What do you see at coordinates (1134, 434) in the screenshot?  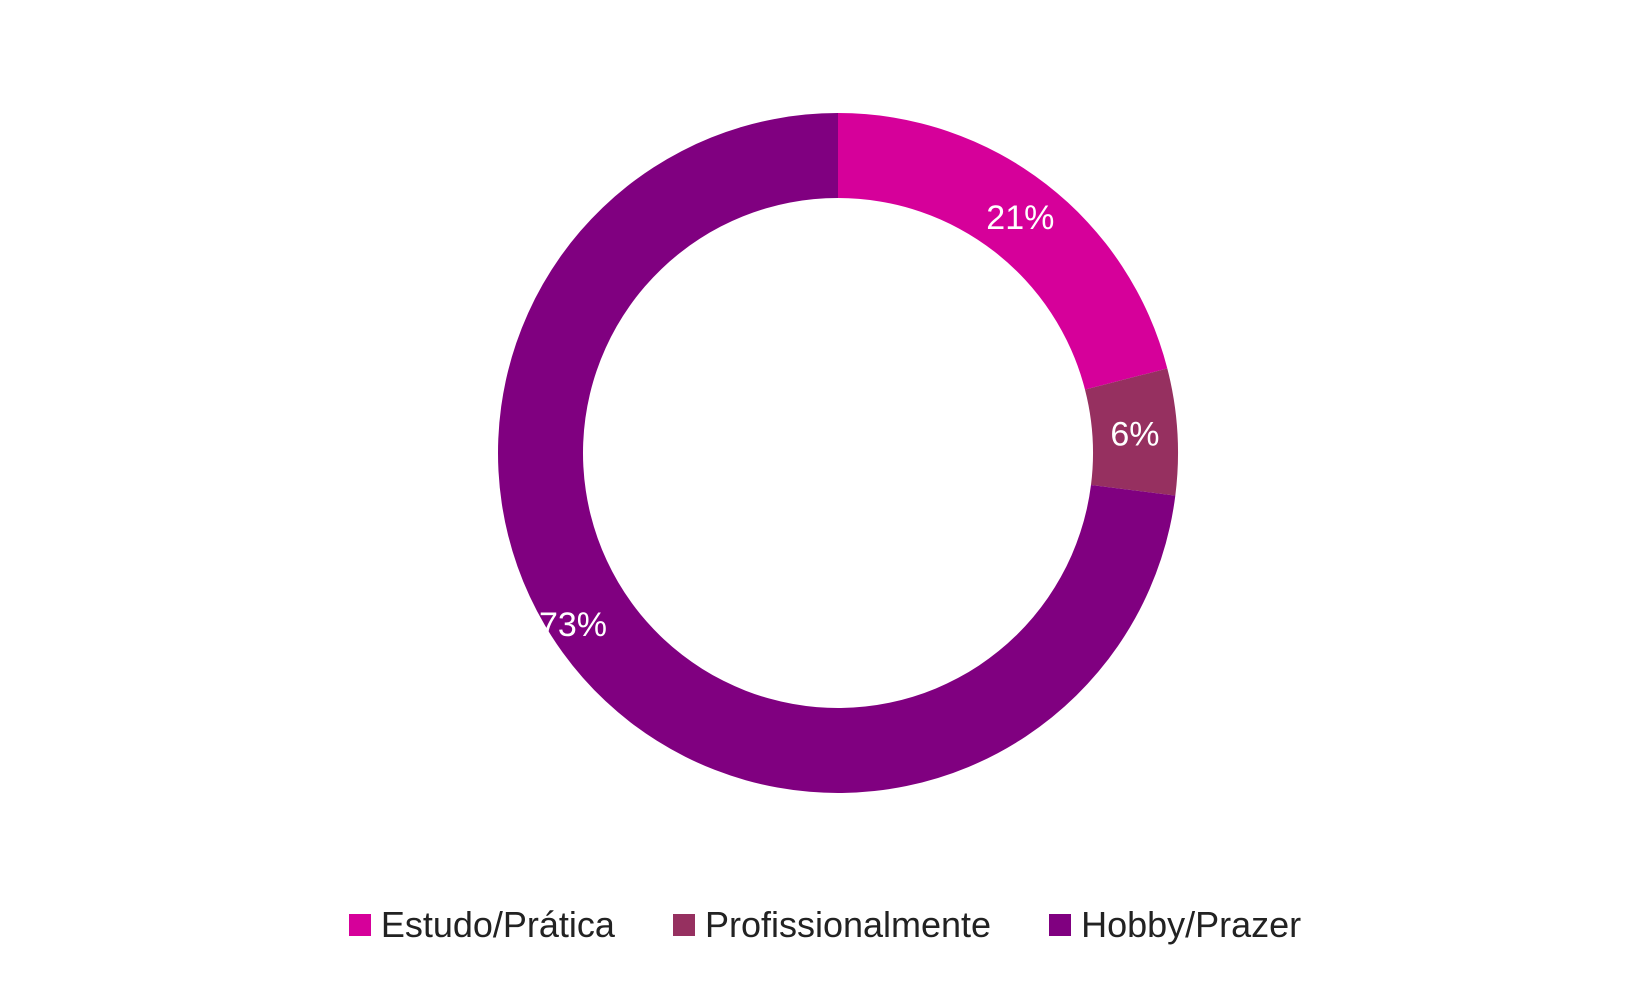 I see `donut-slice-label-2: 6%` at bounding box center [1134, 434].